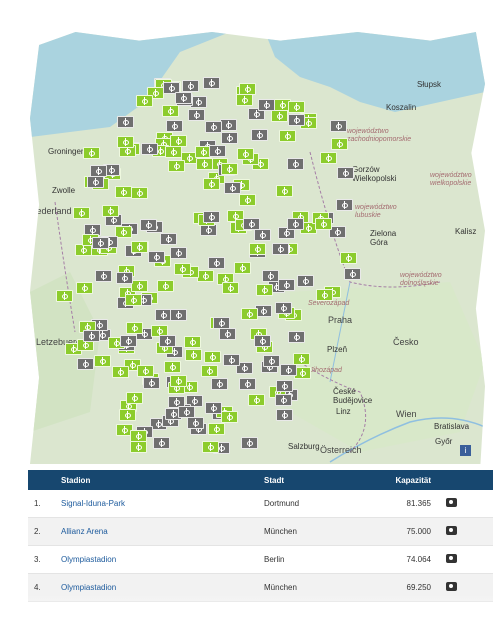  Describe the element at coordinates (260, 560) in the screenshot. I see `table-row: 3. Olympiastadion Berlin 74.064` at that location.